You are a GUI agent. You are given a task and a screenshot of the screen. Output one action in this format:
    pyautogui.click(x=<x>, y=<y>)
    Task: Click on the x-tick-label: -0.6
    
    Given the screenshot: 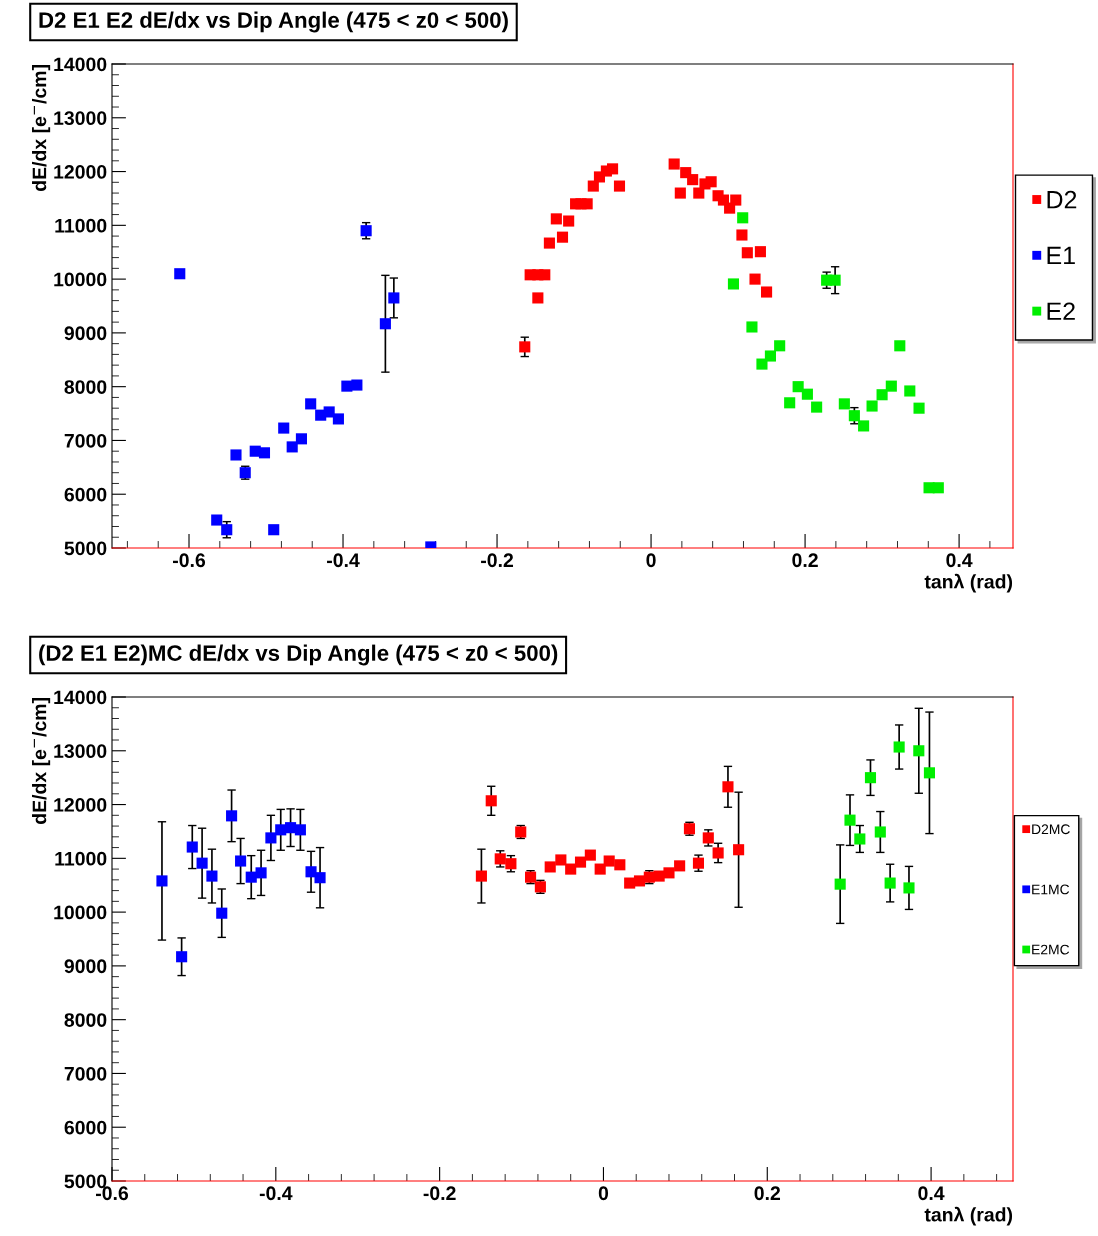 What is the action you would take?
    pyautogui.click(x=189, y=560)
    